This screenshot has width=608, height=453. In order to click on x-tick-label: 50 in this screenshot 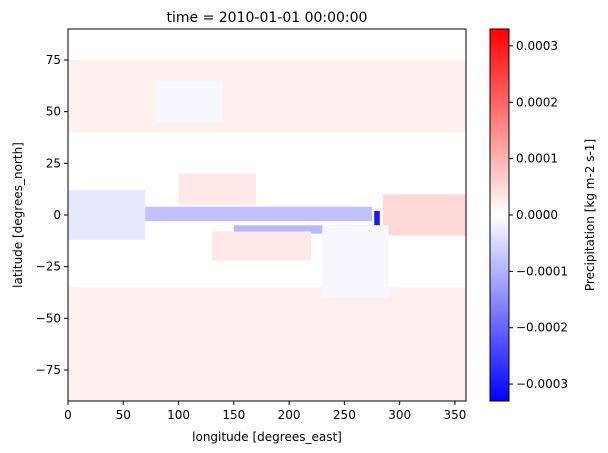, I will do `click(123, 415)`.